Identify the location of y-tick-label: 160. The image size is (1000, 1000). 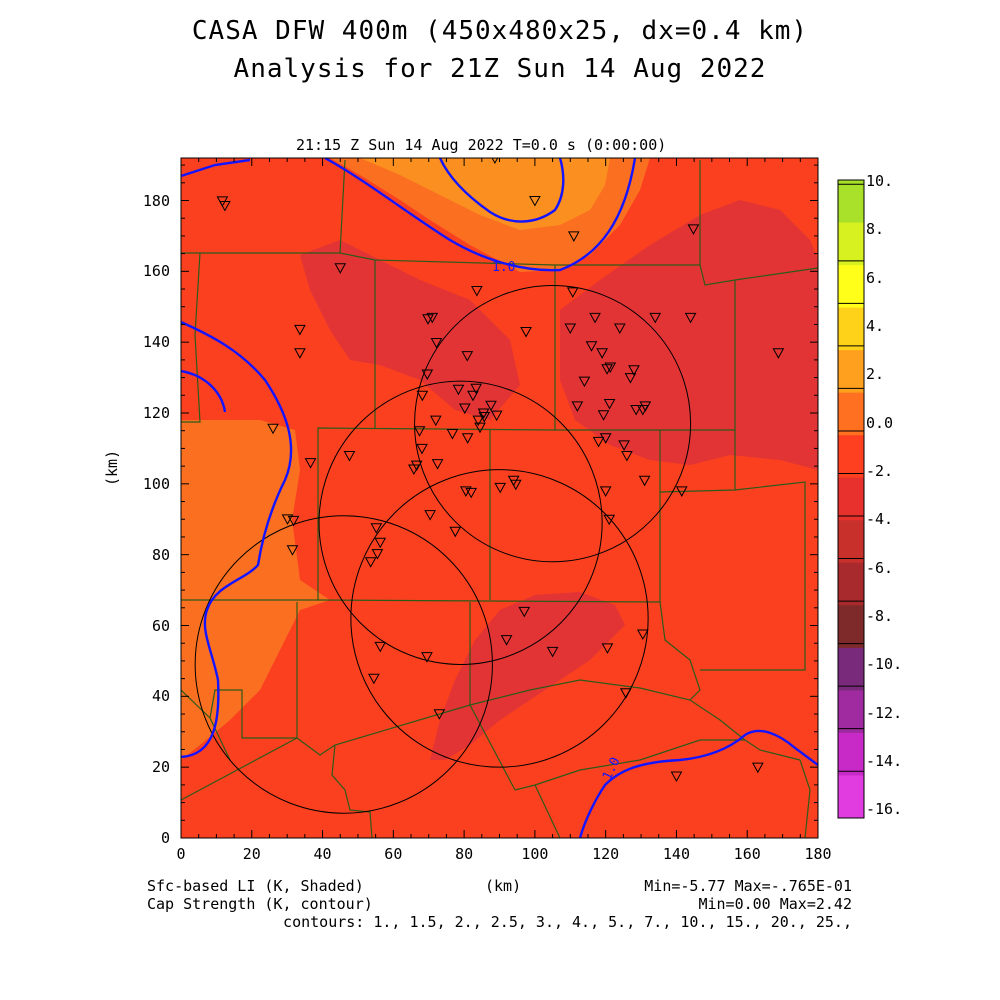
(156, 271).